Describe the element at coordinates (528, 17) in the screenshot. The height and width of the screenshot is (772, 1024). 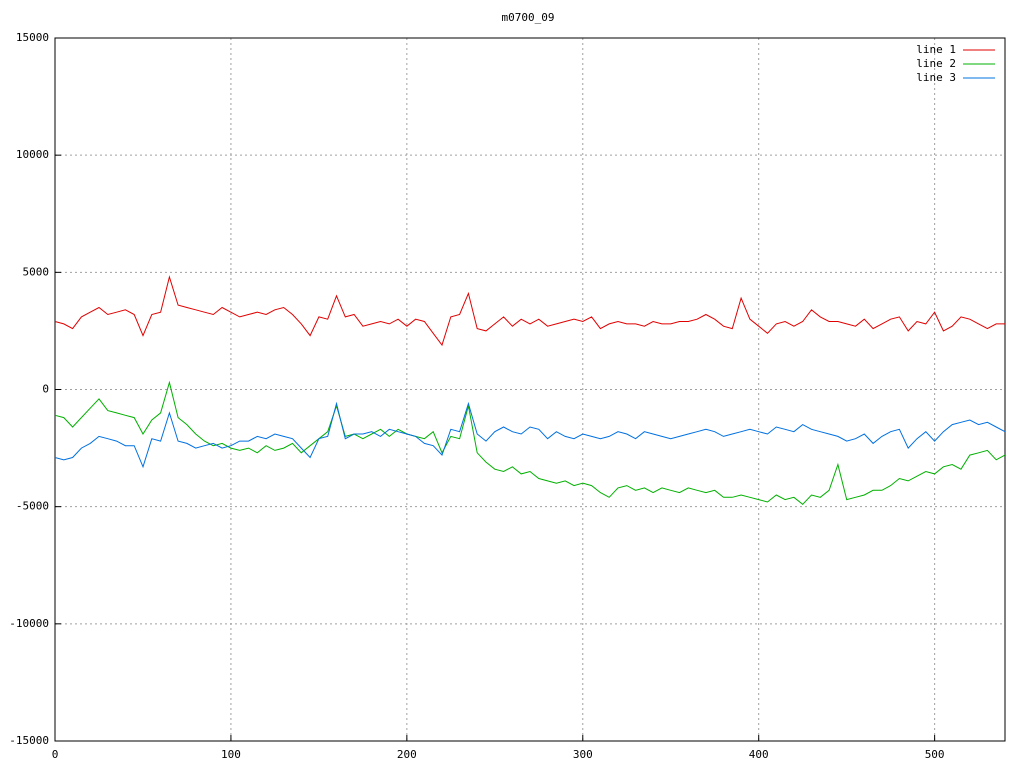
I see `chart-title: m0700_09` at that location.